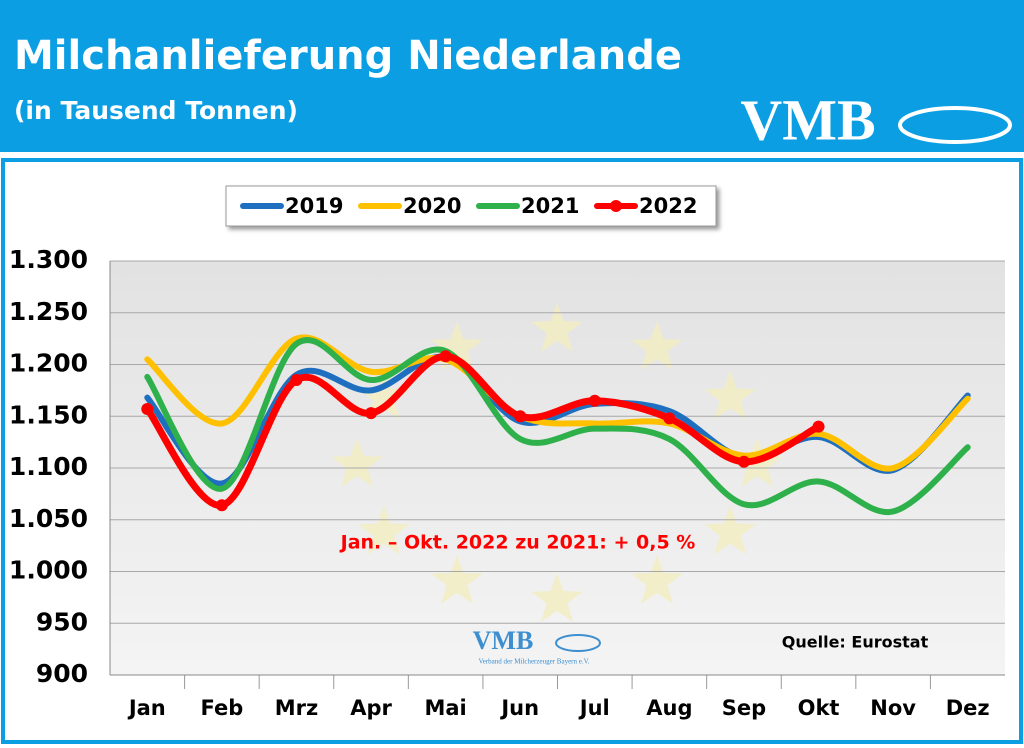 The width and height of the screenshot is (1024, 748). I want to click on y-tick-label: 1.250, so click(48, 311).